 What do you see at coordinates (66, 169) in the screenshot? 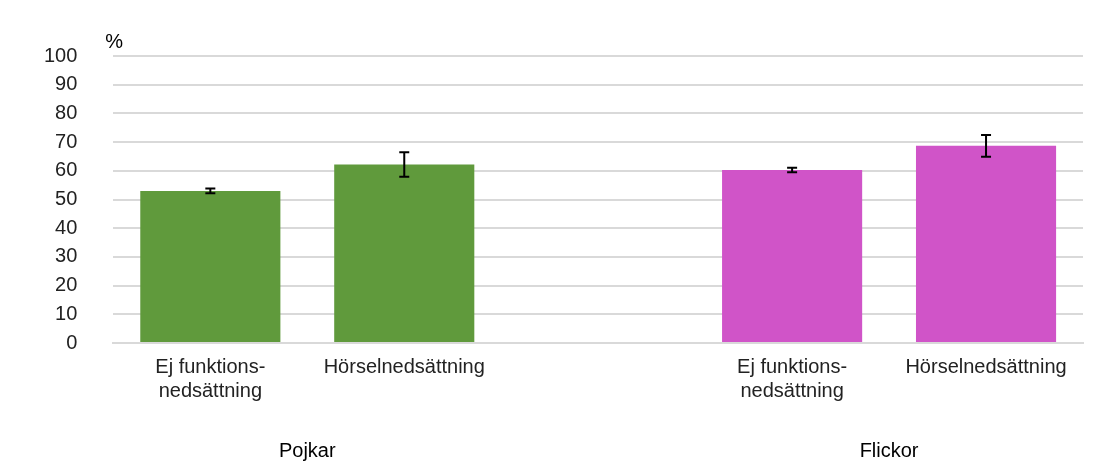
I see `y-tick-label: 60` at bounding box center [66, 169].